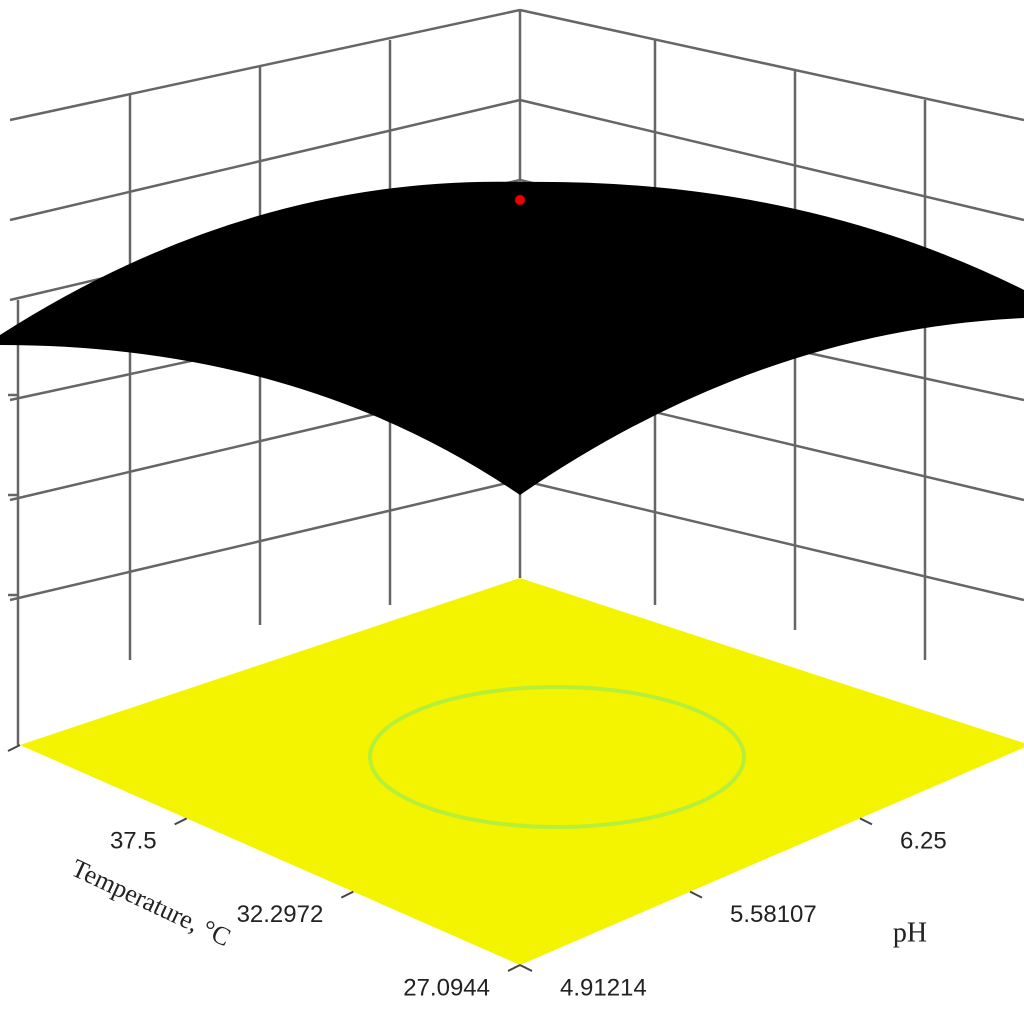  I want to click on x-axis-label: Temperature, °C, so click(151, 902).